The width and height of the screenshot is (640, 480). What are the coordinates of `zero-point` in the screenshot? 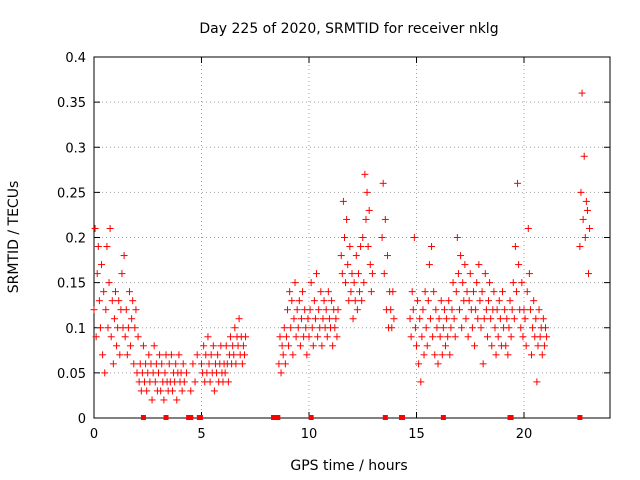 It's located at (200, 417).